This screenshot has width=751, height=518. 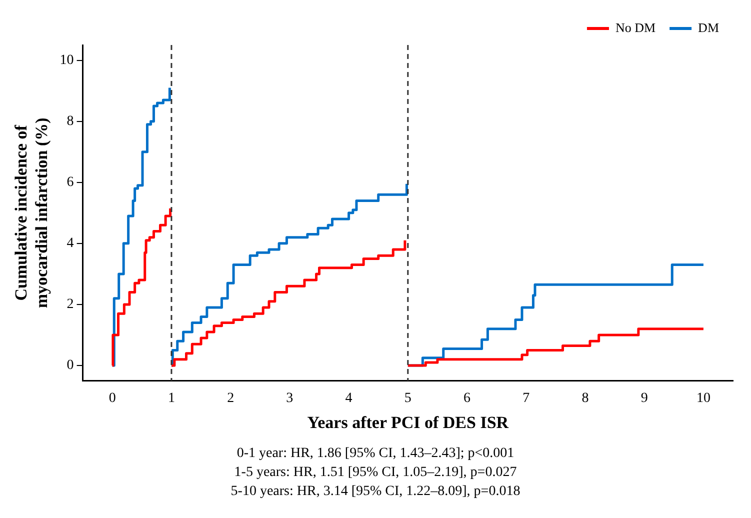 What do you see at coordinates (467, 398) in the screenshot?
I see `x-tick-label: 6` at bounding box center [467, 398].